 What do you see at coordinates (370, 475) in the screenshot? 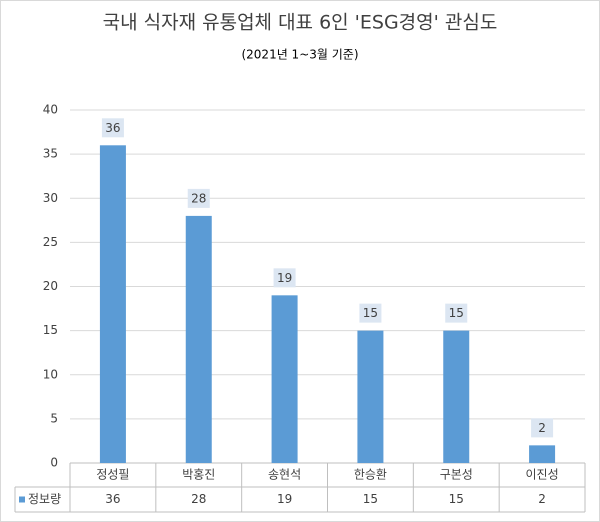
I see `x-tick-label: 한승환` at bounding box center [370, 475].